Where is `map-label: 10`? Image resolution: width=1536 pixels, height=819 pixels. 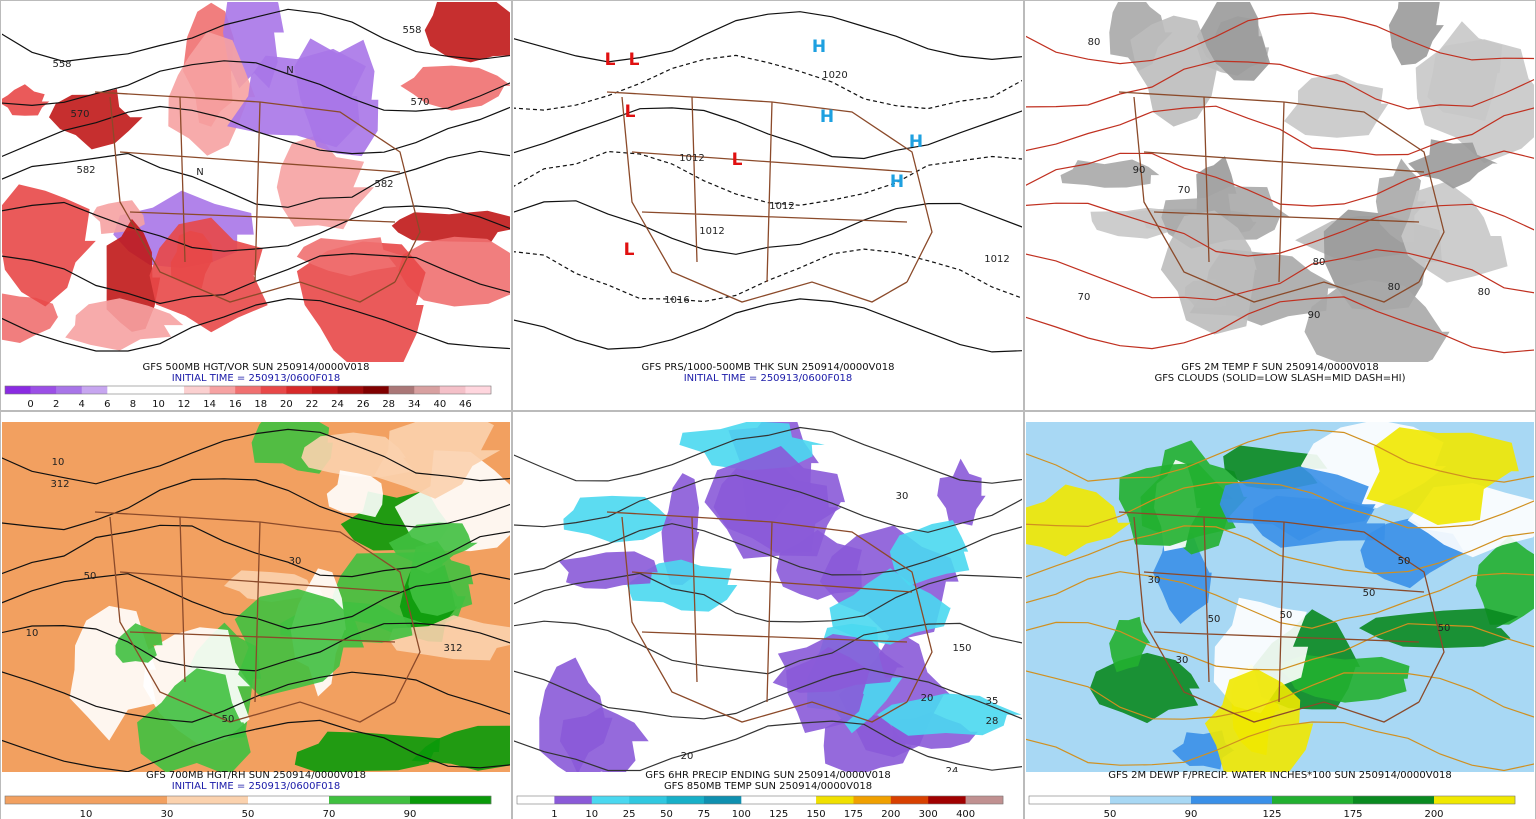 map-label: 10 is located at coordinates (58, 462).